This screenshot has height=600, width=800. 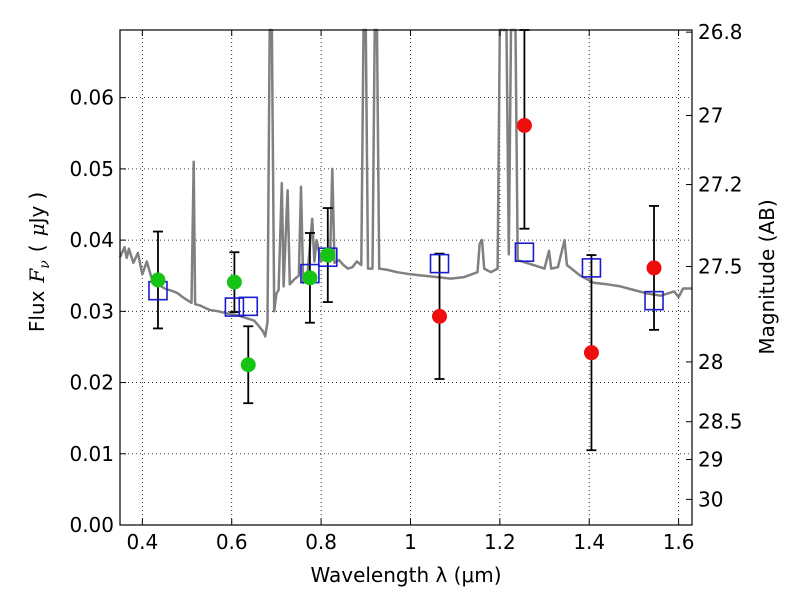 What do you see at coordinates (720, 32) in the screenshot?
I see `mag-tick-label: 26.8` at bounding box center [720, 32].